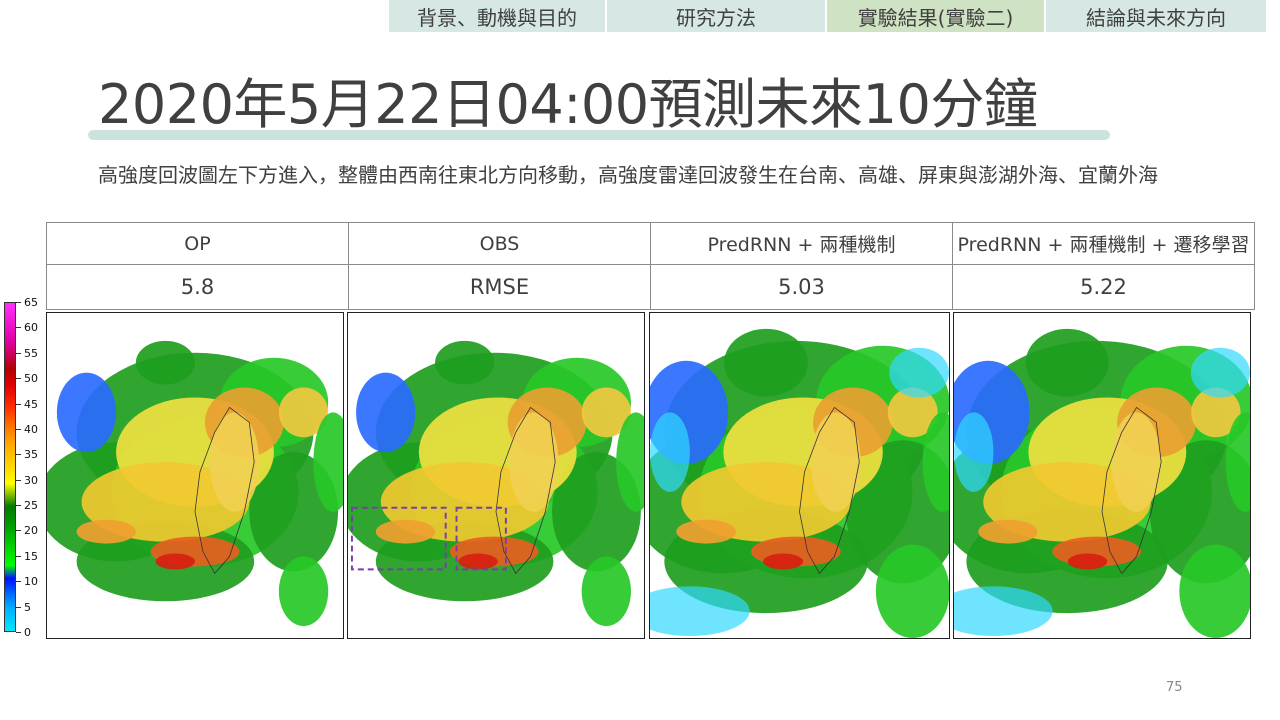  I want to click on radar-panel-op, so click(195, 475).